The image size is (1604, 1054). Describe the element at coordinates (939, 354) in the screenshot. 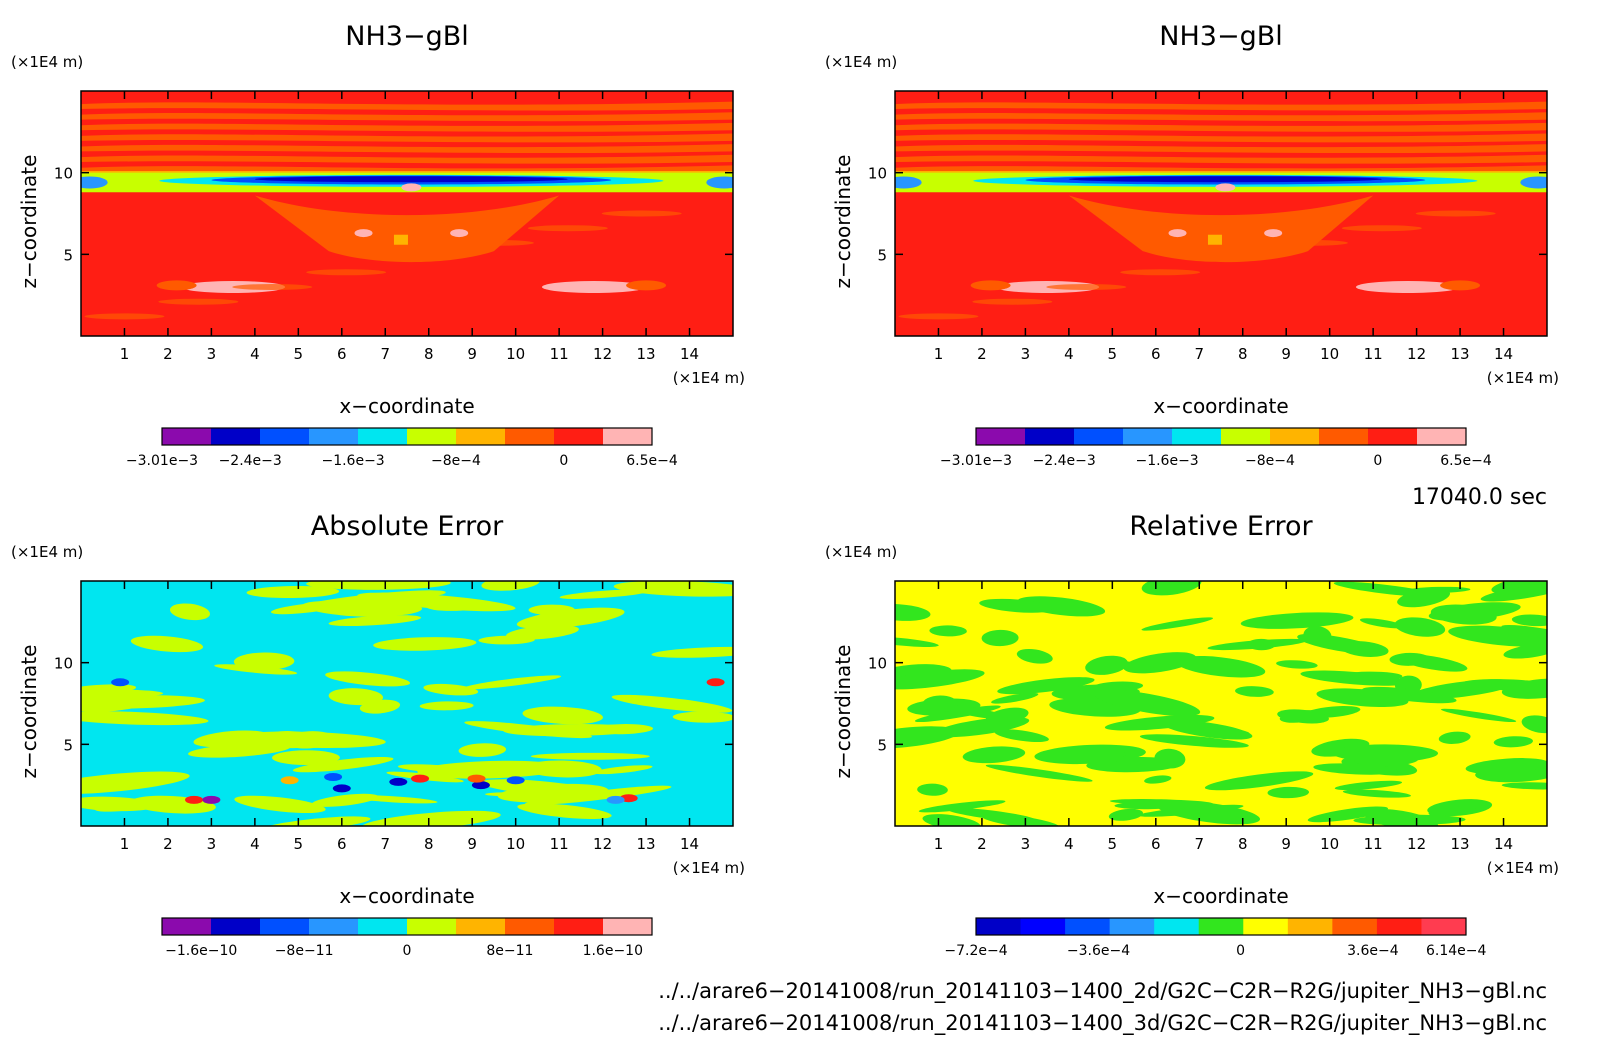

I see `x-tick-label: 1` at that location.